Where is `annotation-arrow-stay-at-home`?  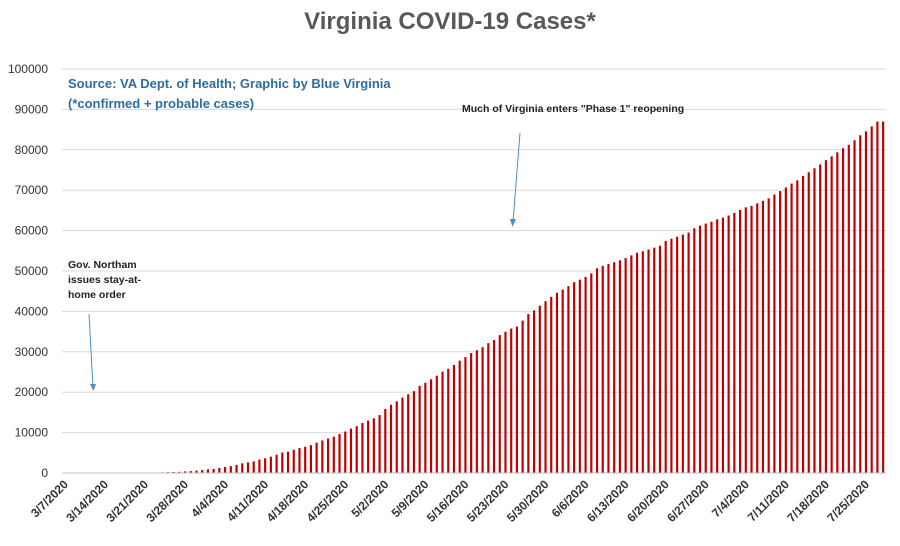 annotation-arrow-stay-at-home is located at coordinates (91, 351).